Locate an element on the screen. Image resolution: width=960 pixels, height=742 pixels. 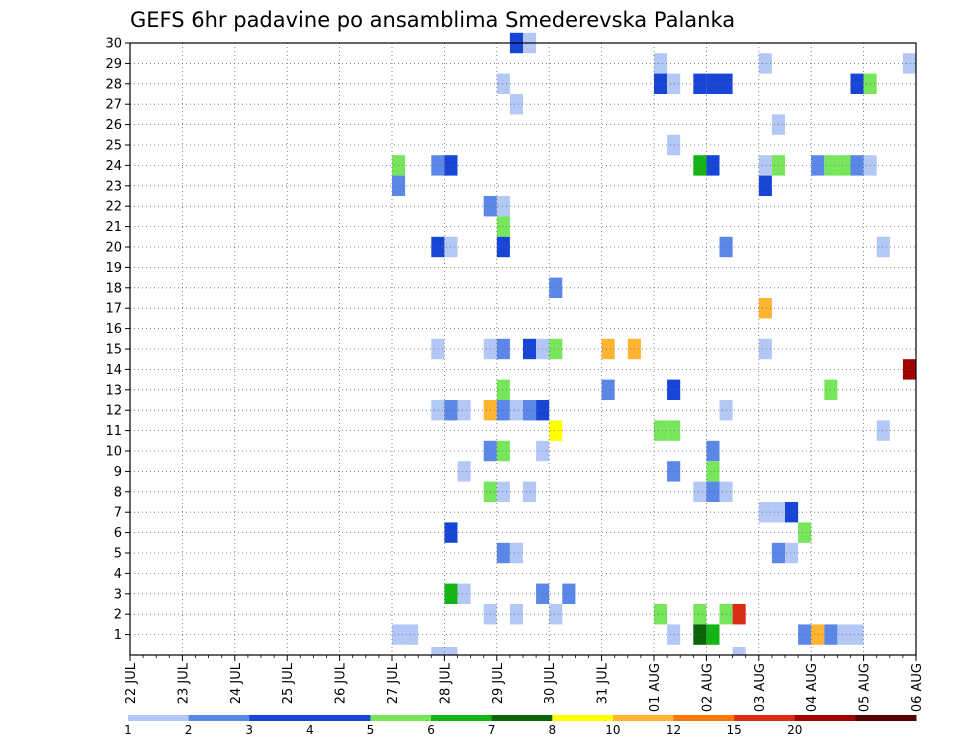
y-tick-label: 8 is located at coordinates (118, 492).